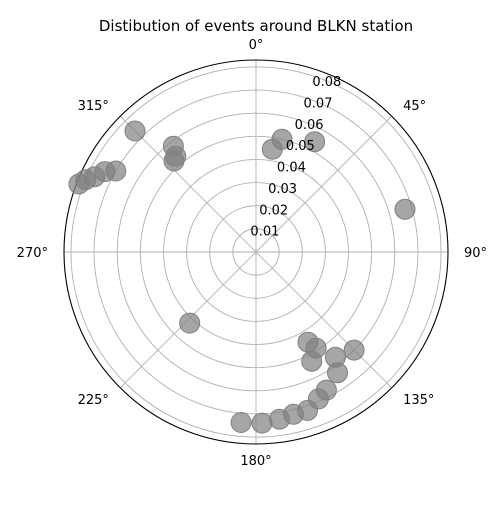 The height and width of the screenshot is (505, 500). What do you see at coordinates (264, 232) in the screenshot?
I see `r-tick-label-0: 0.01` at bounding box center [264, 232].